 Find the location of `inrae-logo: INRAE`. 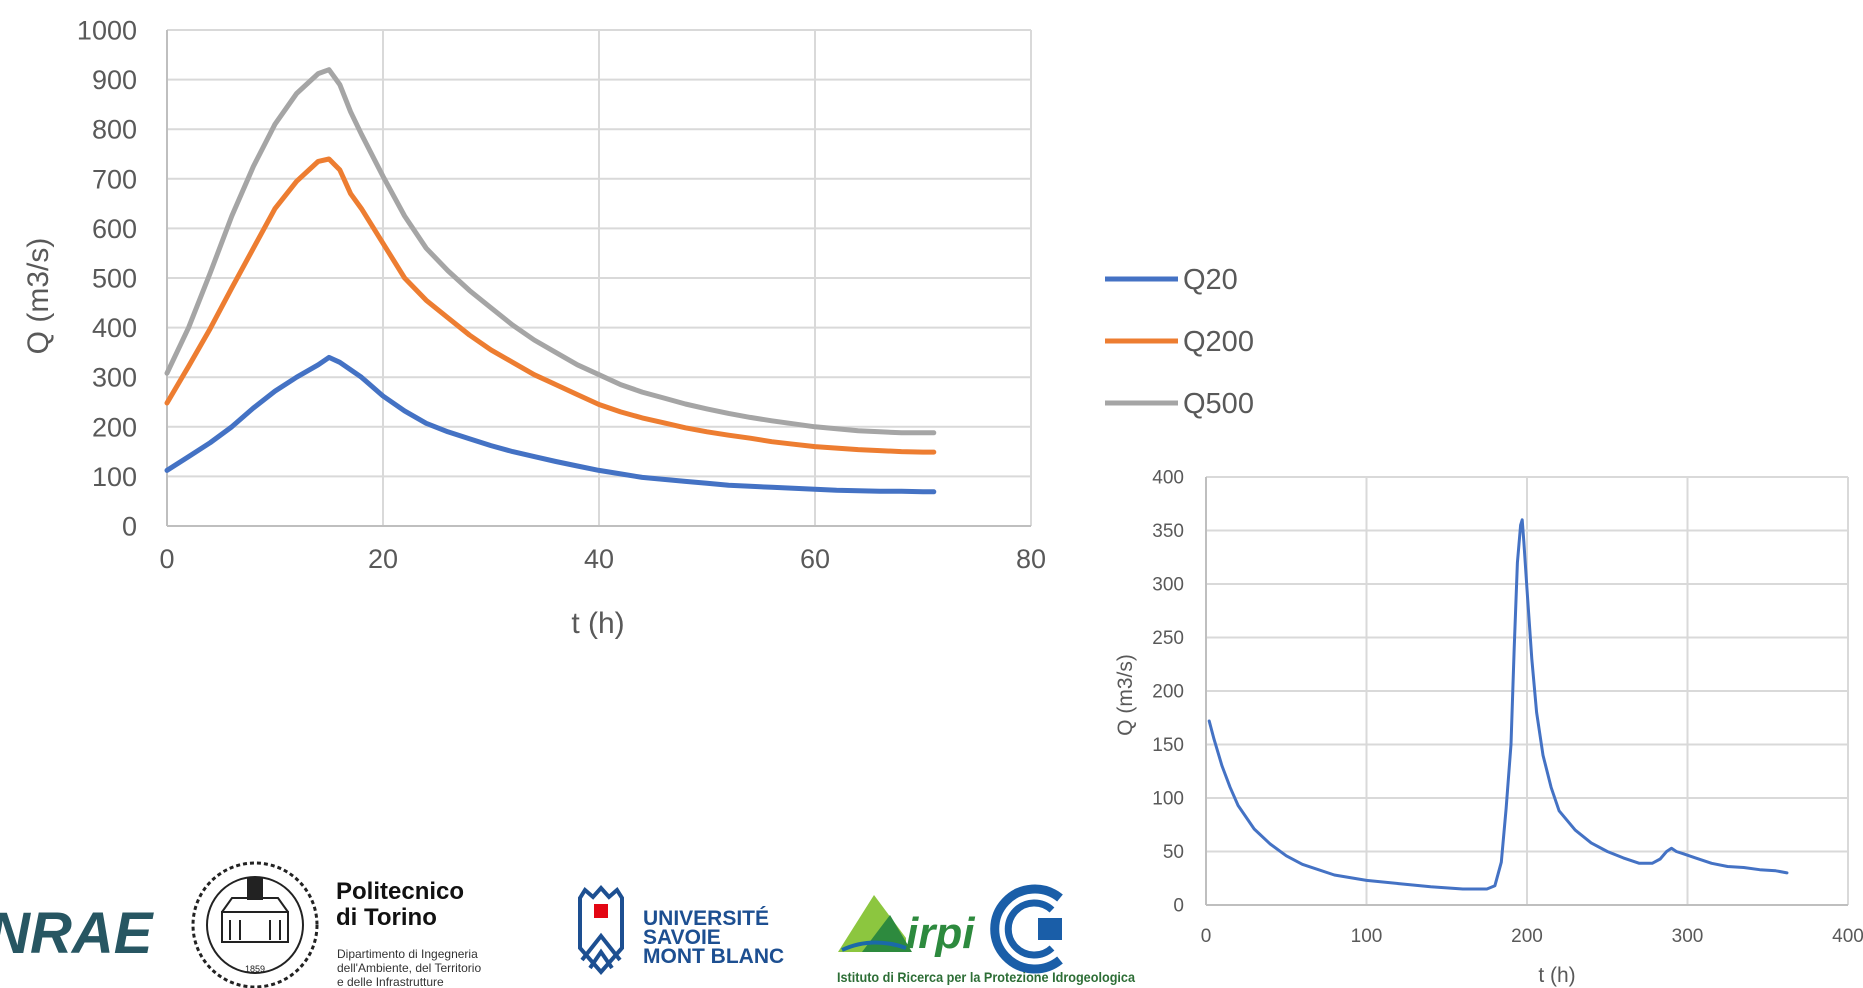

inrae-logo: INRAE is located at coordinates (77, 933).